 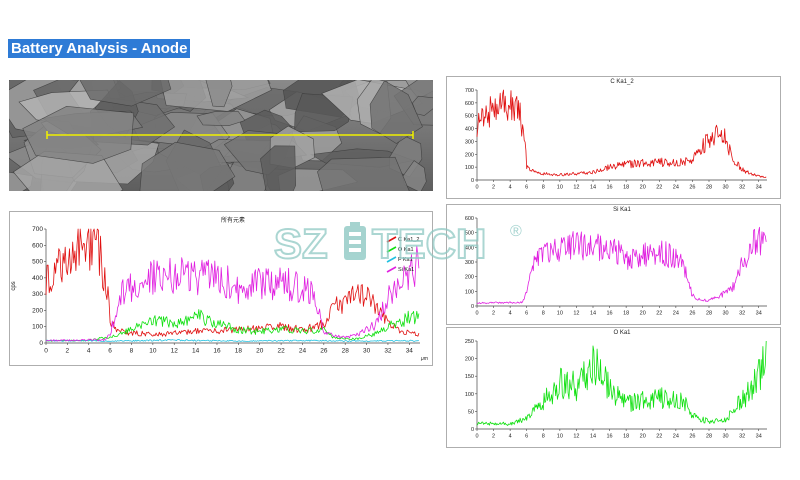 I want to click on x-tick-label: 26, so click(x=324, y=351).